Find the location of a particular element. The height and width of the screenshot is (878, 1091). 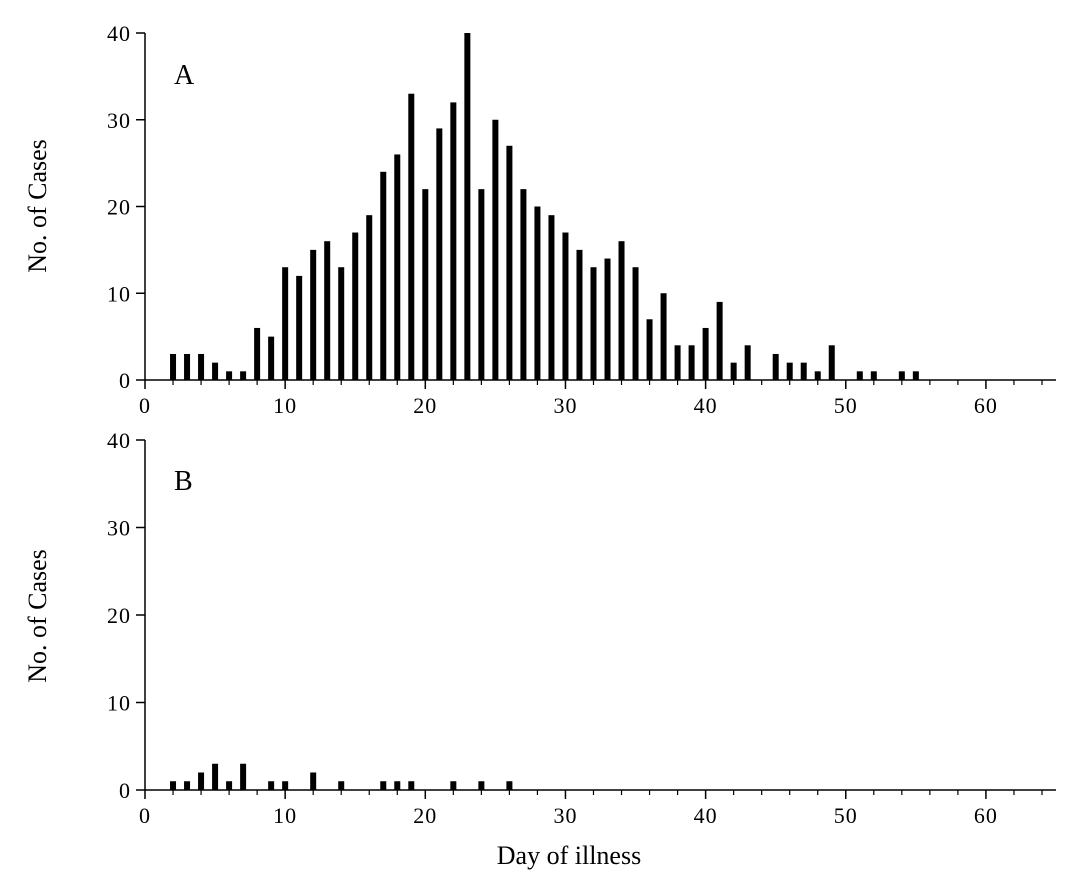

panel-b-y-tick-label: 10 is located at coordinates (119, 703).